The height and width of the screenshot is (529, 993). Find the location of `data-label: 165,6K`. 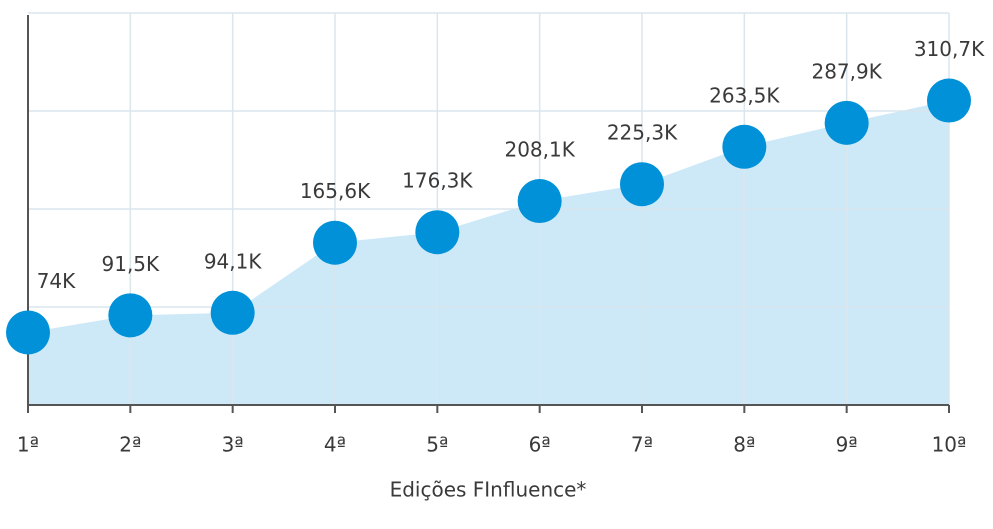

data-label: 165,6K is located at coordinates (335, 191).